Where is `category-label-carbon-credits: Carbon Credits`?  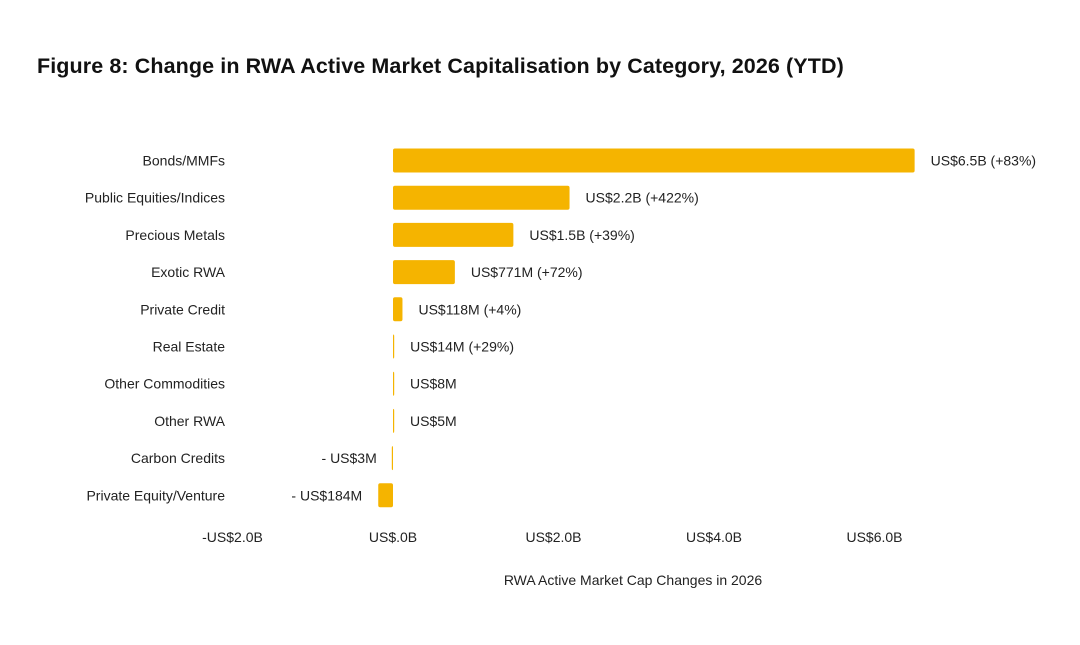
category-label-carbon-credits: Carbon Credits is located at coordinates (178, 458).